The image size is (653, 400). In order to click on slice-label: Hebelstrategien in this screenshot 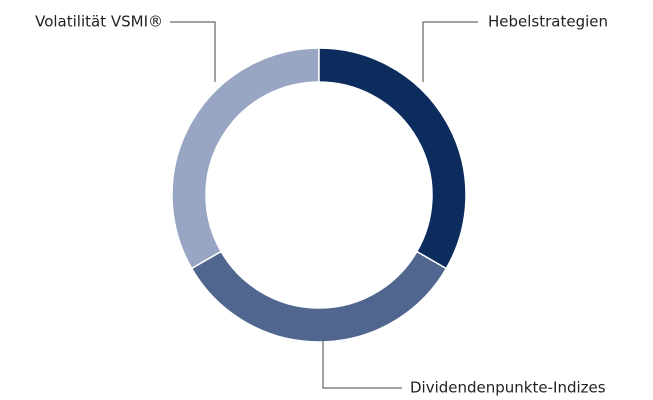, I will do `click(548, 22)`.